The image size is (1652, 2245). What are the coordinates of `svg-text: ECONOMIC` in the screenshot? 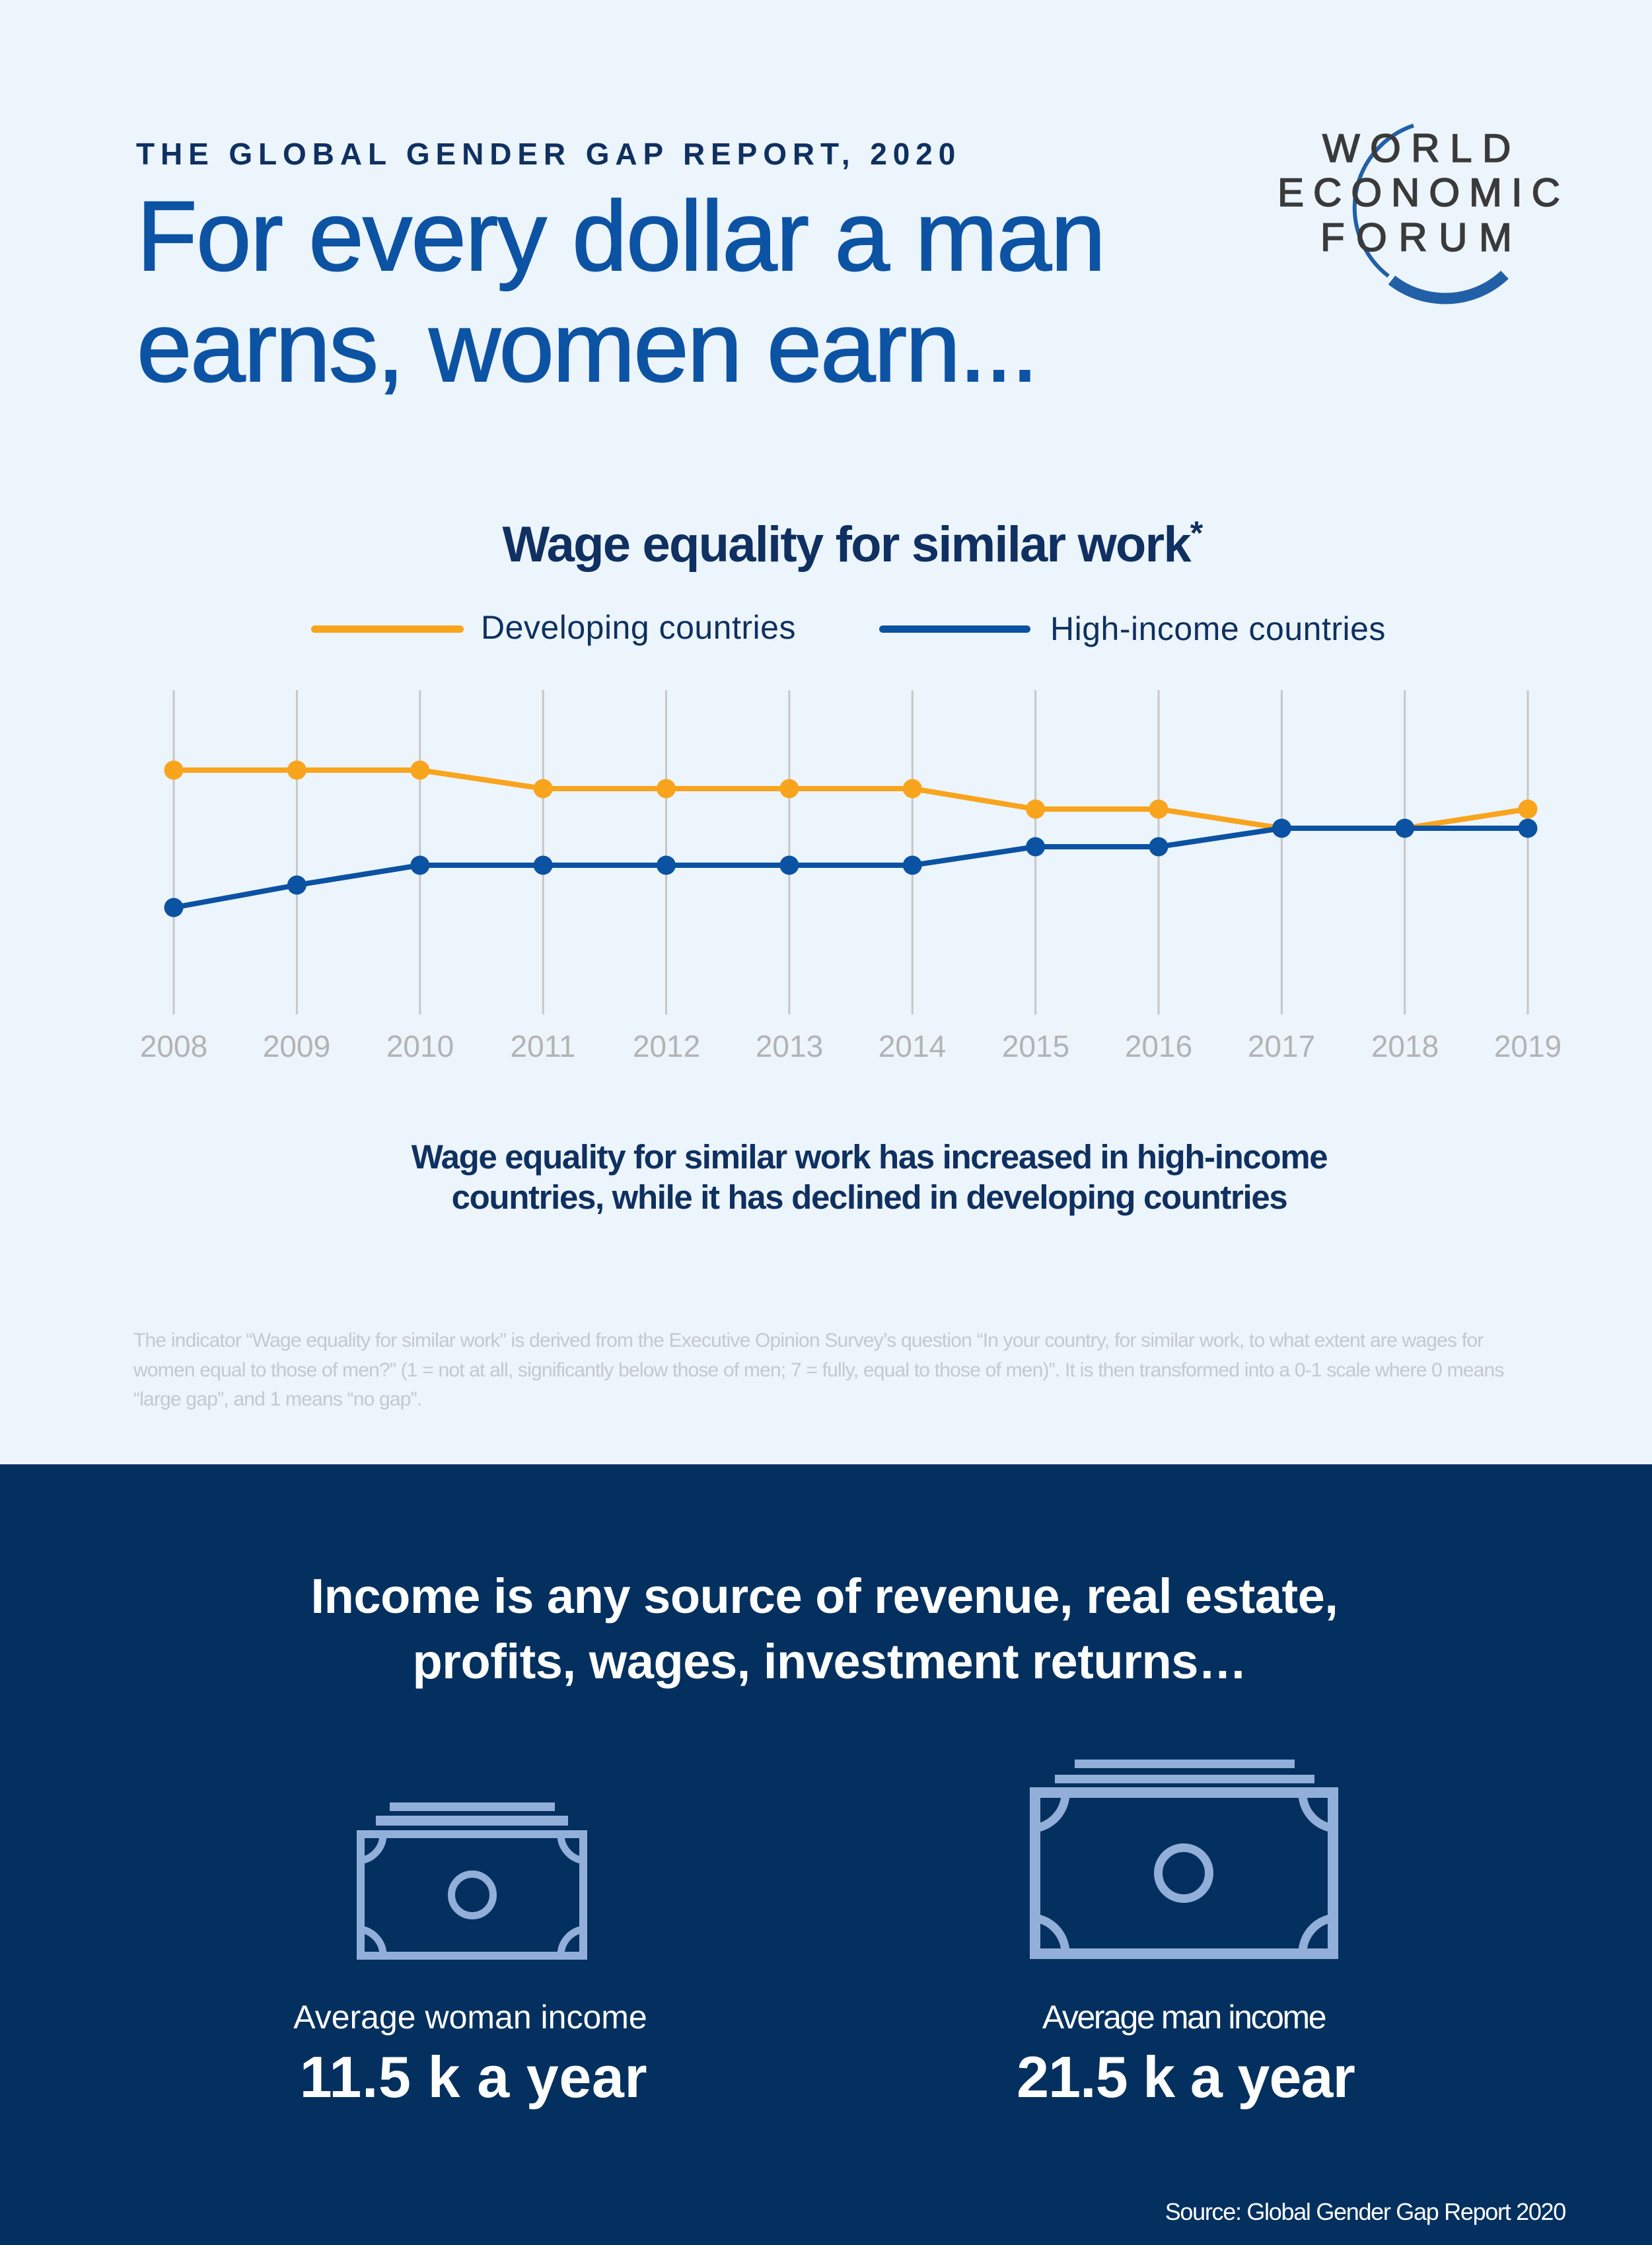 It's located at (1423, 193).